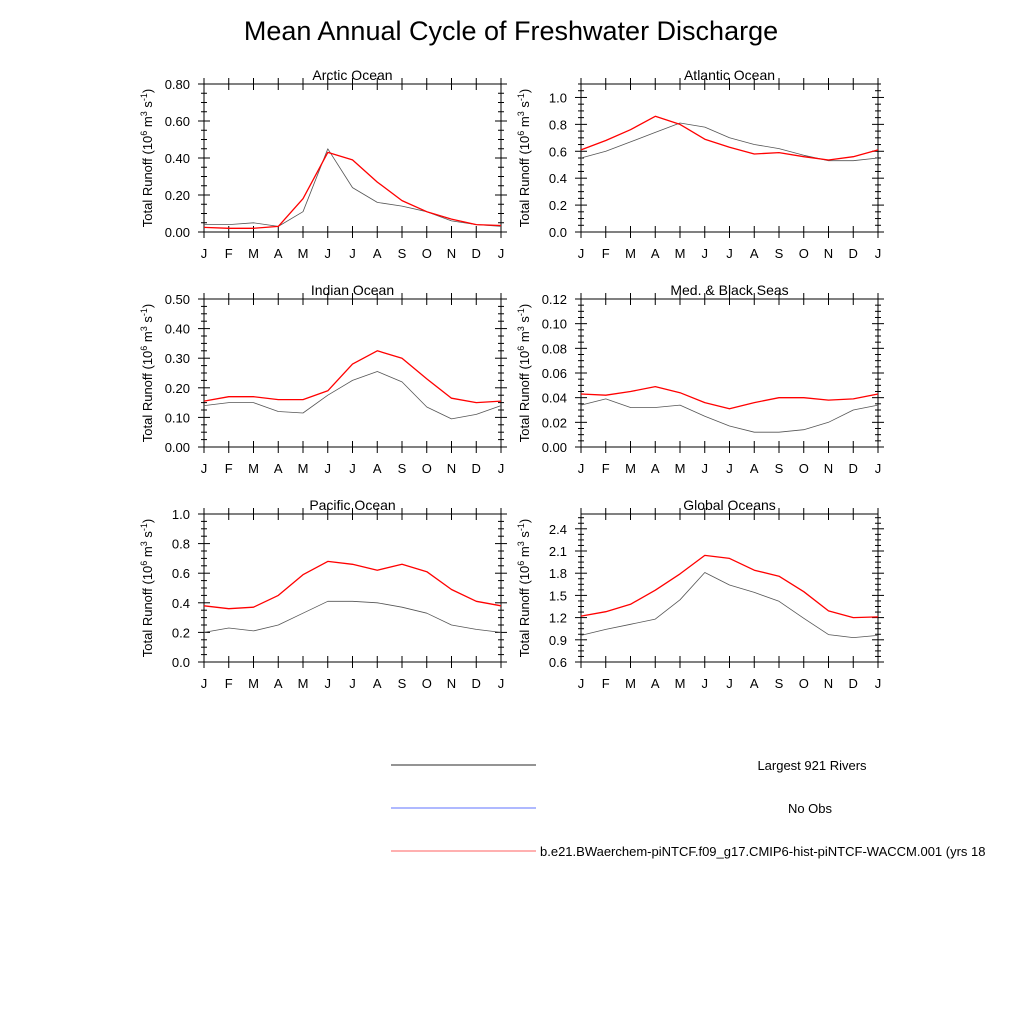  What do you see at coordinates (810, 808) in the screenshot?
I see `legend-label: No Obs` at bounding box center [810, 808].